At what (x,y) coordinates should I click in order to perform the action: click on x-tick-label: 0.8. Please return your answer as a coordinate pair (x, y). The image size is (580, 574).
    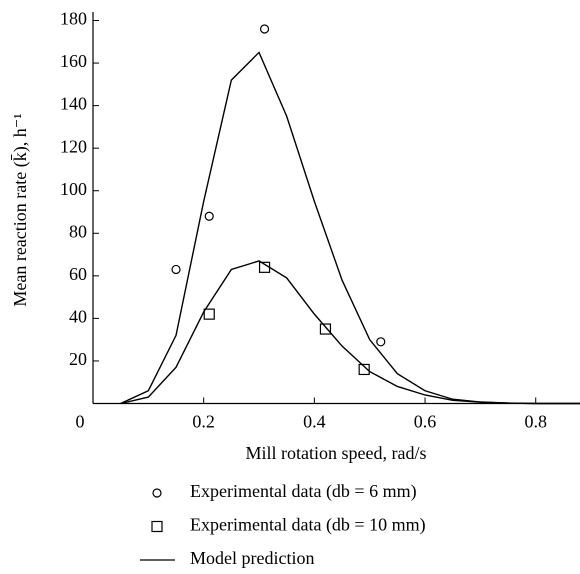
    Looking at the image, I should click on (535, 422).